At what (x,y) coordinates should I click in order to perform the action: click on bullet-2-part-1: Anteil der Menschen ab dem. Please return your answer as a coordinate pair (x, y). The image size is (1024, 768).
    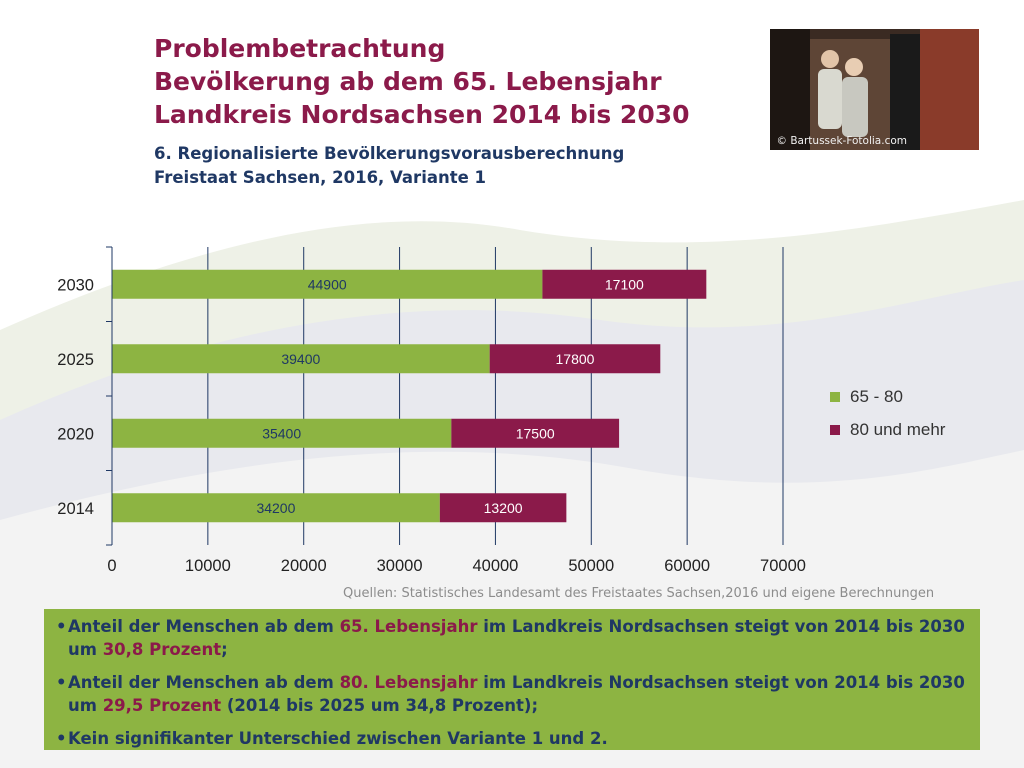
    Looking at the image, I should click on (204, 682).